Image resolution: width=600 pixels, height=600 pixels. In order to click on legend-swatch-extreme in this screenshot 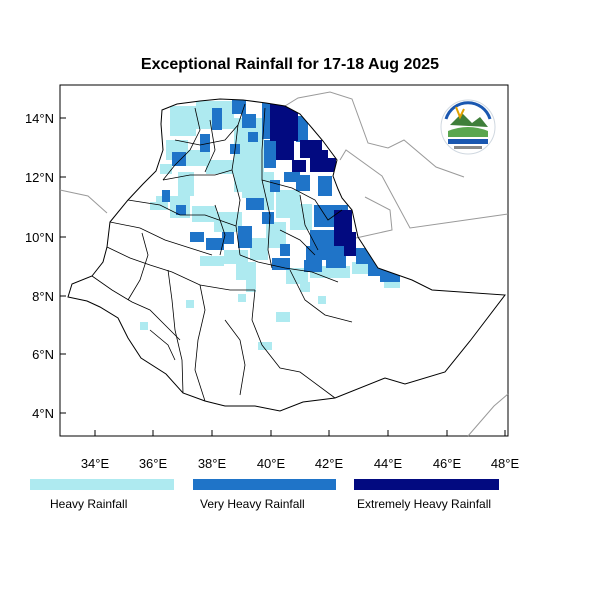, I will do `click(426, 484)`.